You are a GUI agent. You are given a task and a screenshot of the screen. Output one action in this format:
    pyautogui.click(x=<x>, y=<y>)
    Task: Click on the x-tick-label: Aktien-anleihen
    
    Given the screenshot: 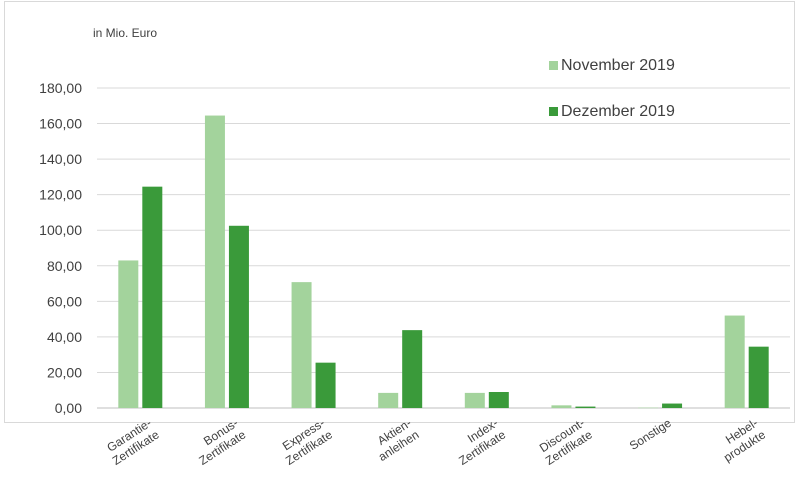 What is the action you would take?
    pyautogui.click(x=395, y=440)
    